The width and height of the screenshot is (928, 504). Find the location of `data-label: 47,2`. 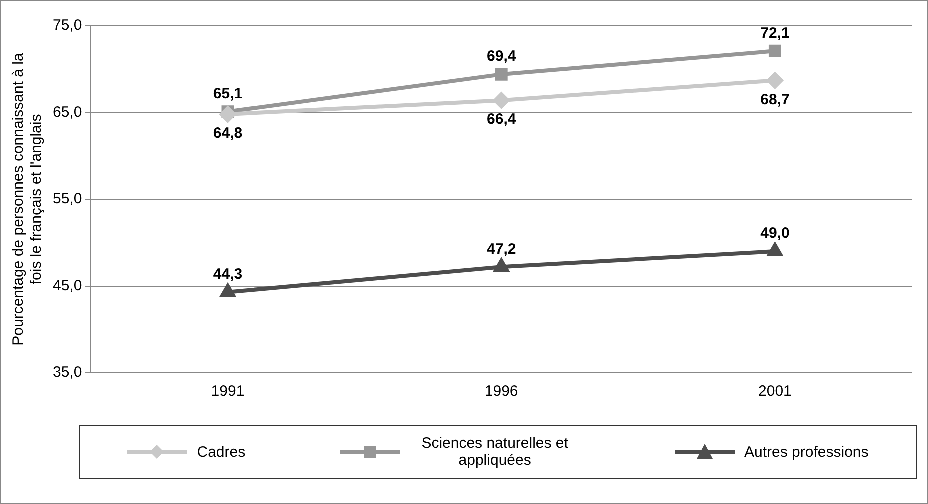

data-label: 47,2 is located at coordinates (501, 249).